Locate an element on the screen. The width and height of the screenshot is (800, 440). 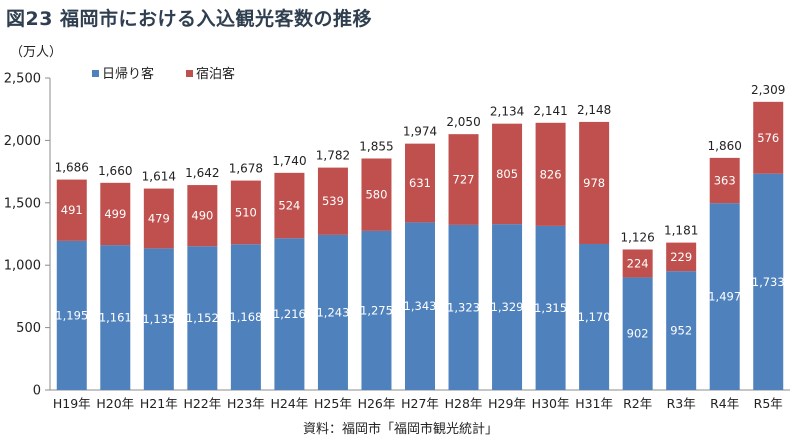
x-tick-label: H28年 is located at coordinates (464, 403).